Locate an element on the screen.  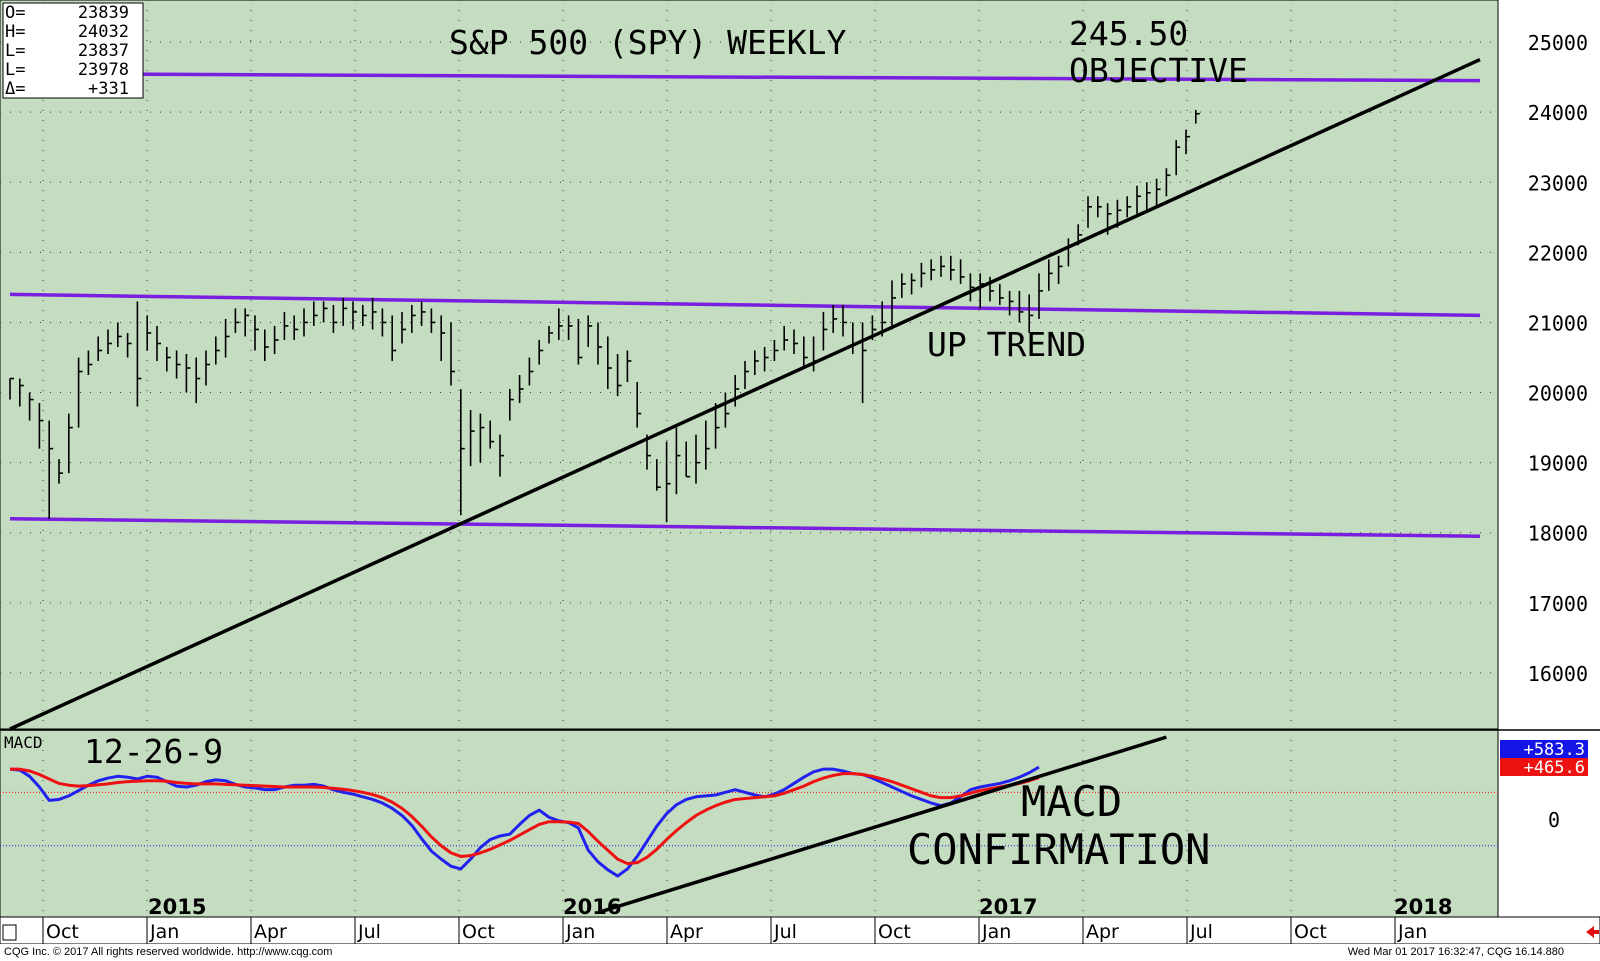
ohlc-low-value: 23837 is located at coordinates (103, 51).